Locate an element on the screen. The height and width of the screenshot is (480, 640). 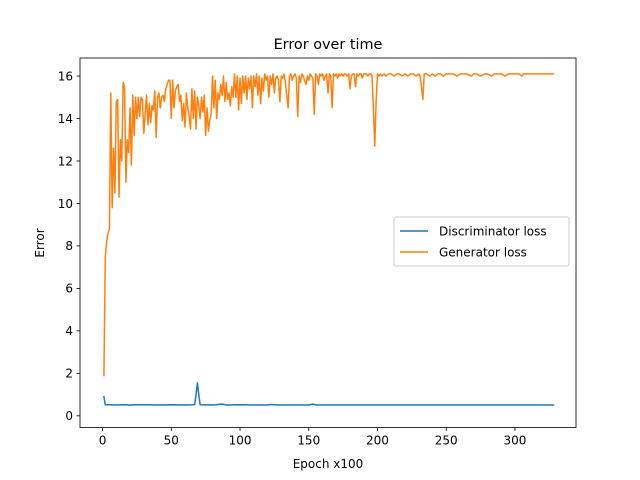
x-axis-ticks: 0 50 100 150 200 250 300 is located at coordinates (313, 437).